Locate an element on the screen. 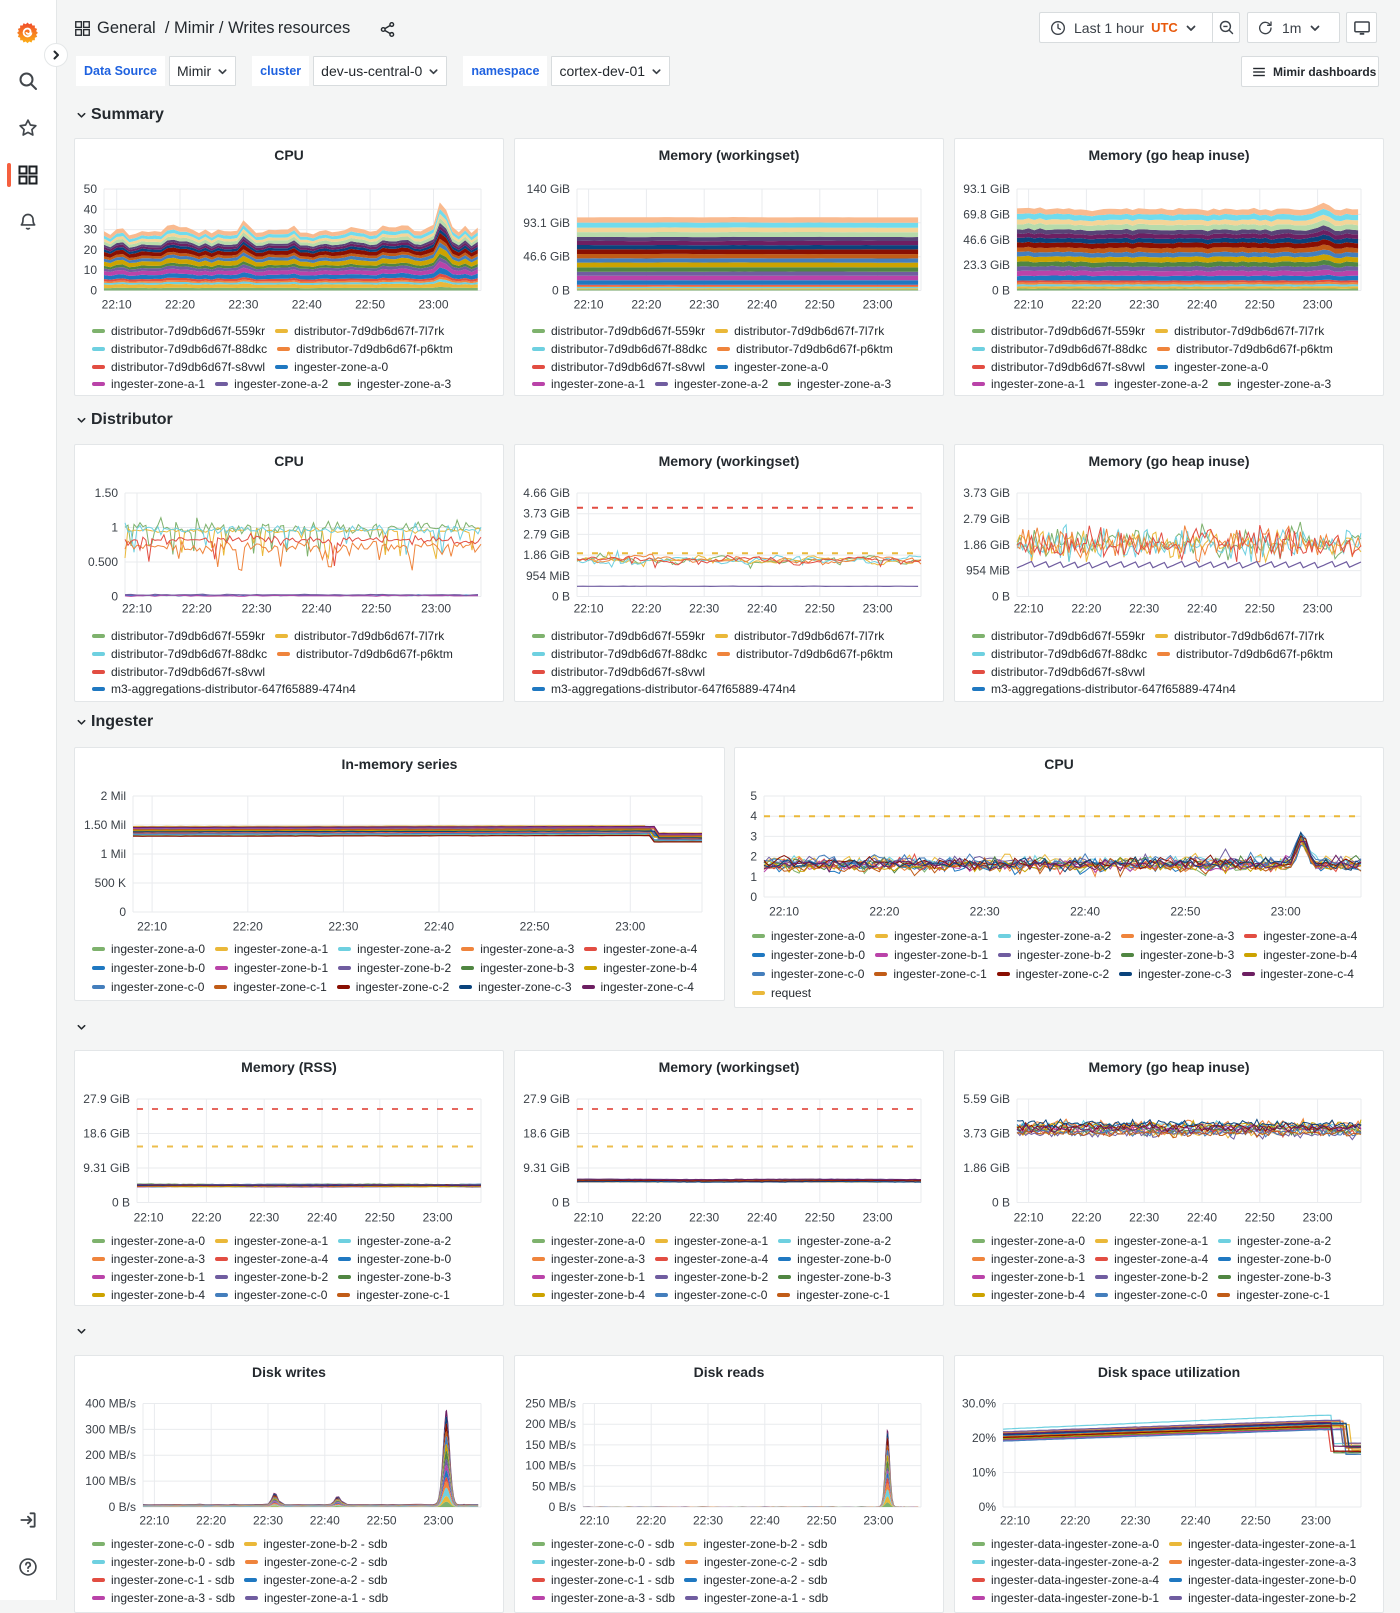 This screenshot has width=1400, height=1613. svg-text: 2 is located at coordinates (753, 857).